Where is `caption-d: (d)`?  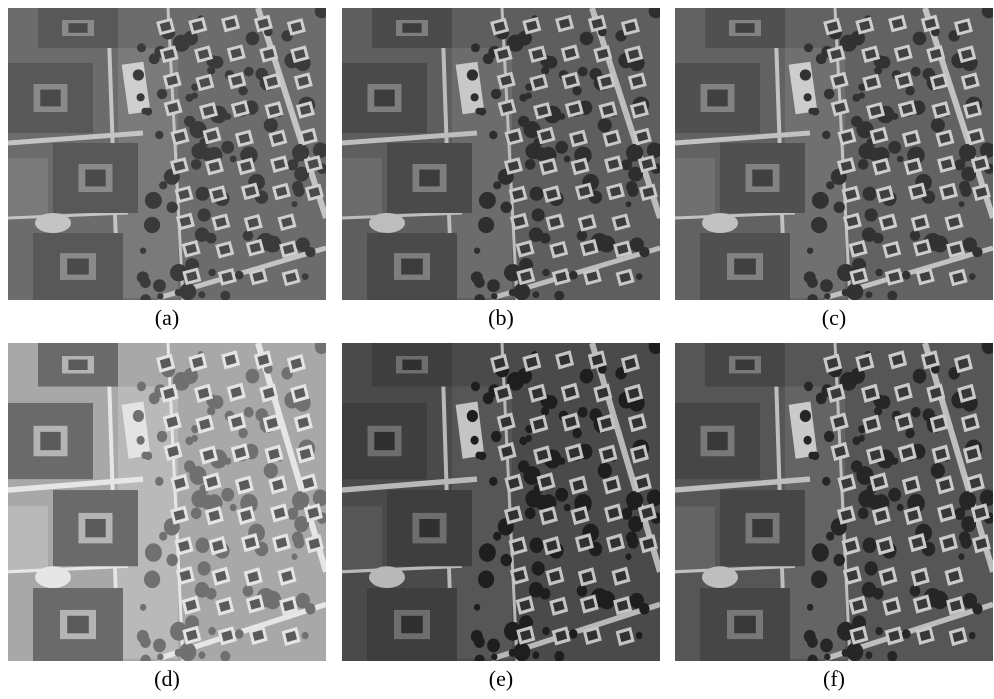 caption-d: (d) is located at coordinates (167, 678).